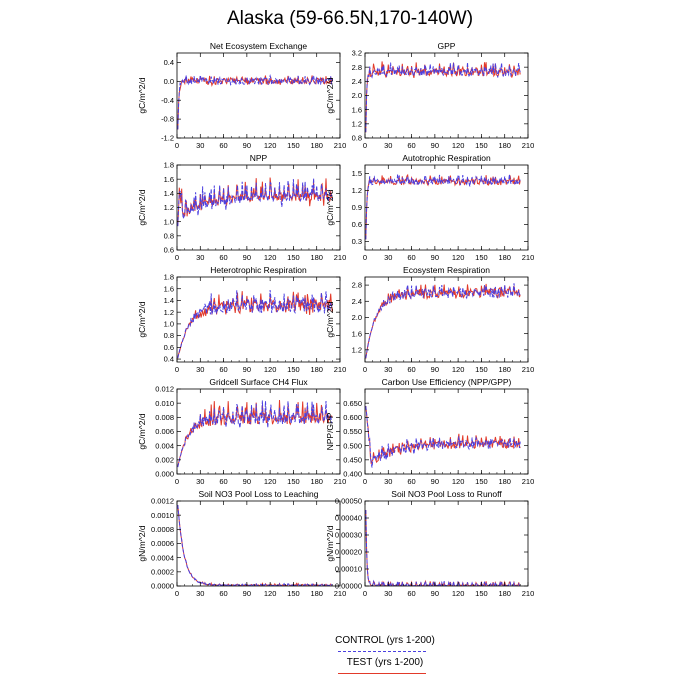  What do you see at coordinates (352, 474) in the screenshot?
I see `y-tick-label: 0.400` at bounding box center [352, 474].